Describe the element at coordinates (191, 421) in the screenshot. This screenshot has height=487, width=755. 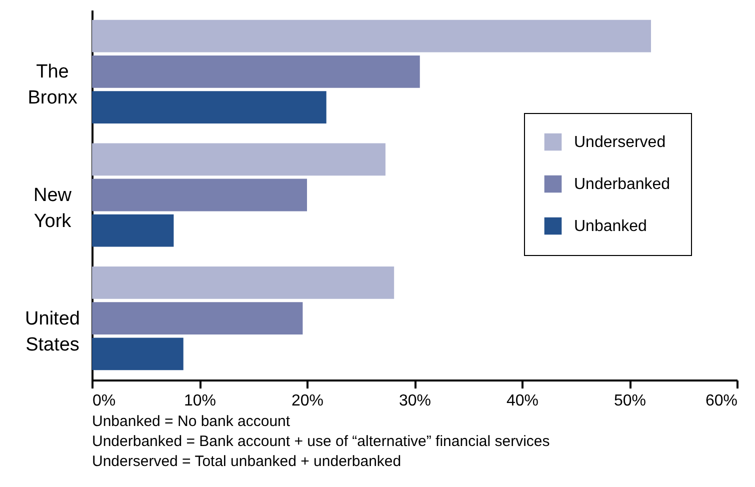
I see `text: Unbanked = No bank account` at that location.